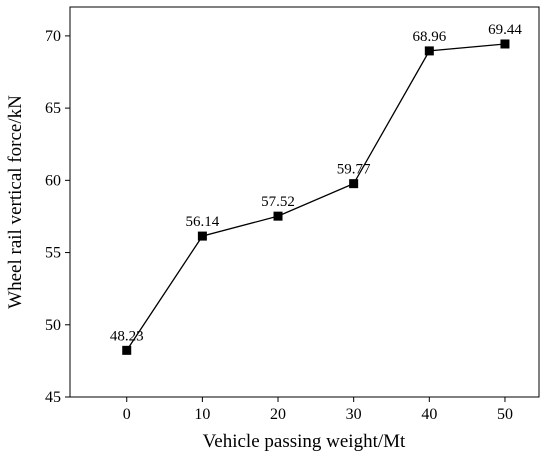  I want to click on y-tick-label: 45, so click(53, 397).